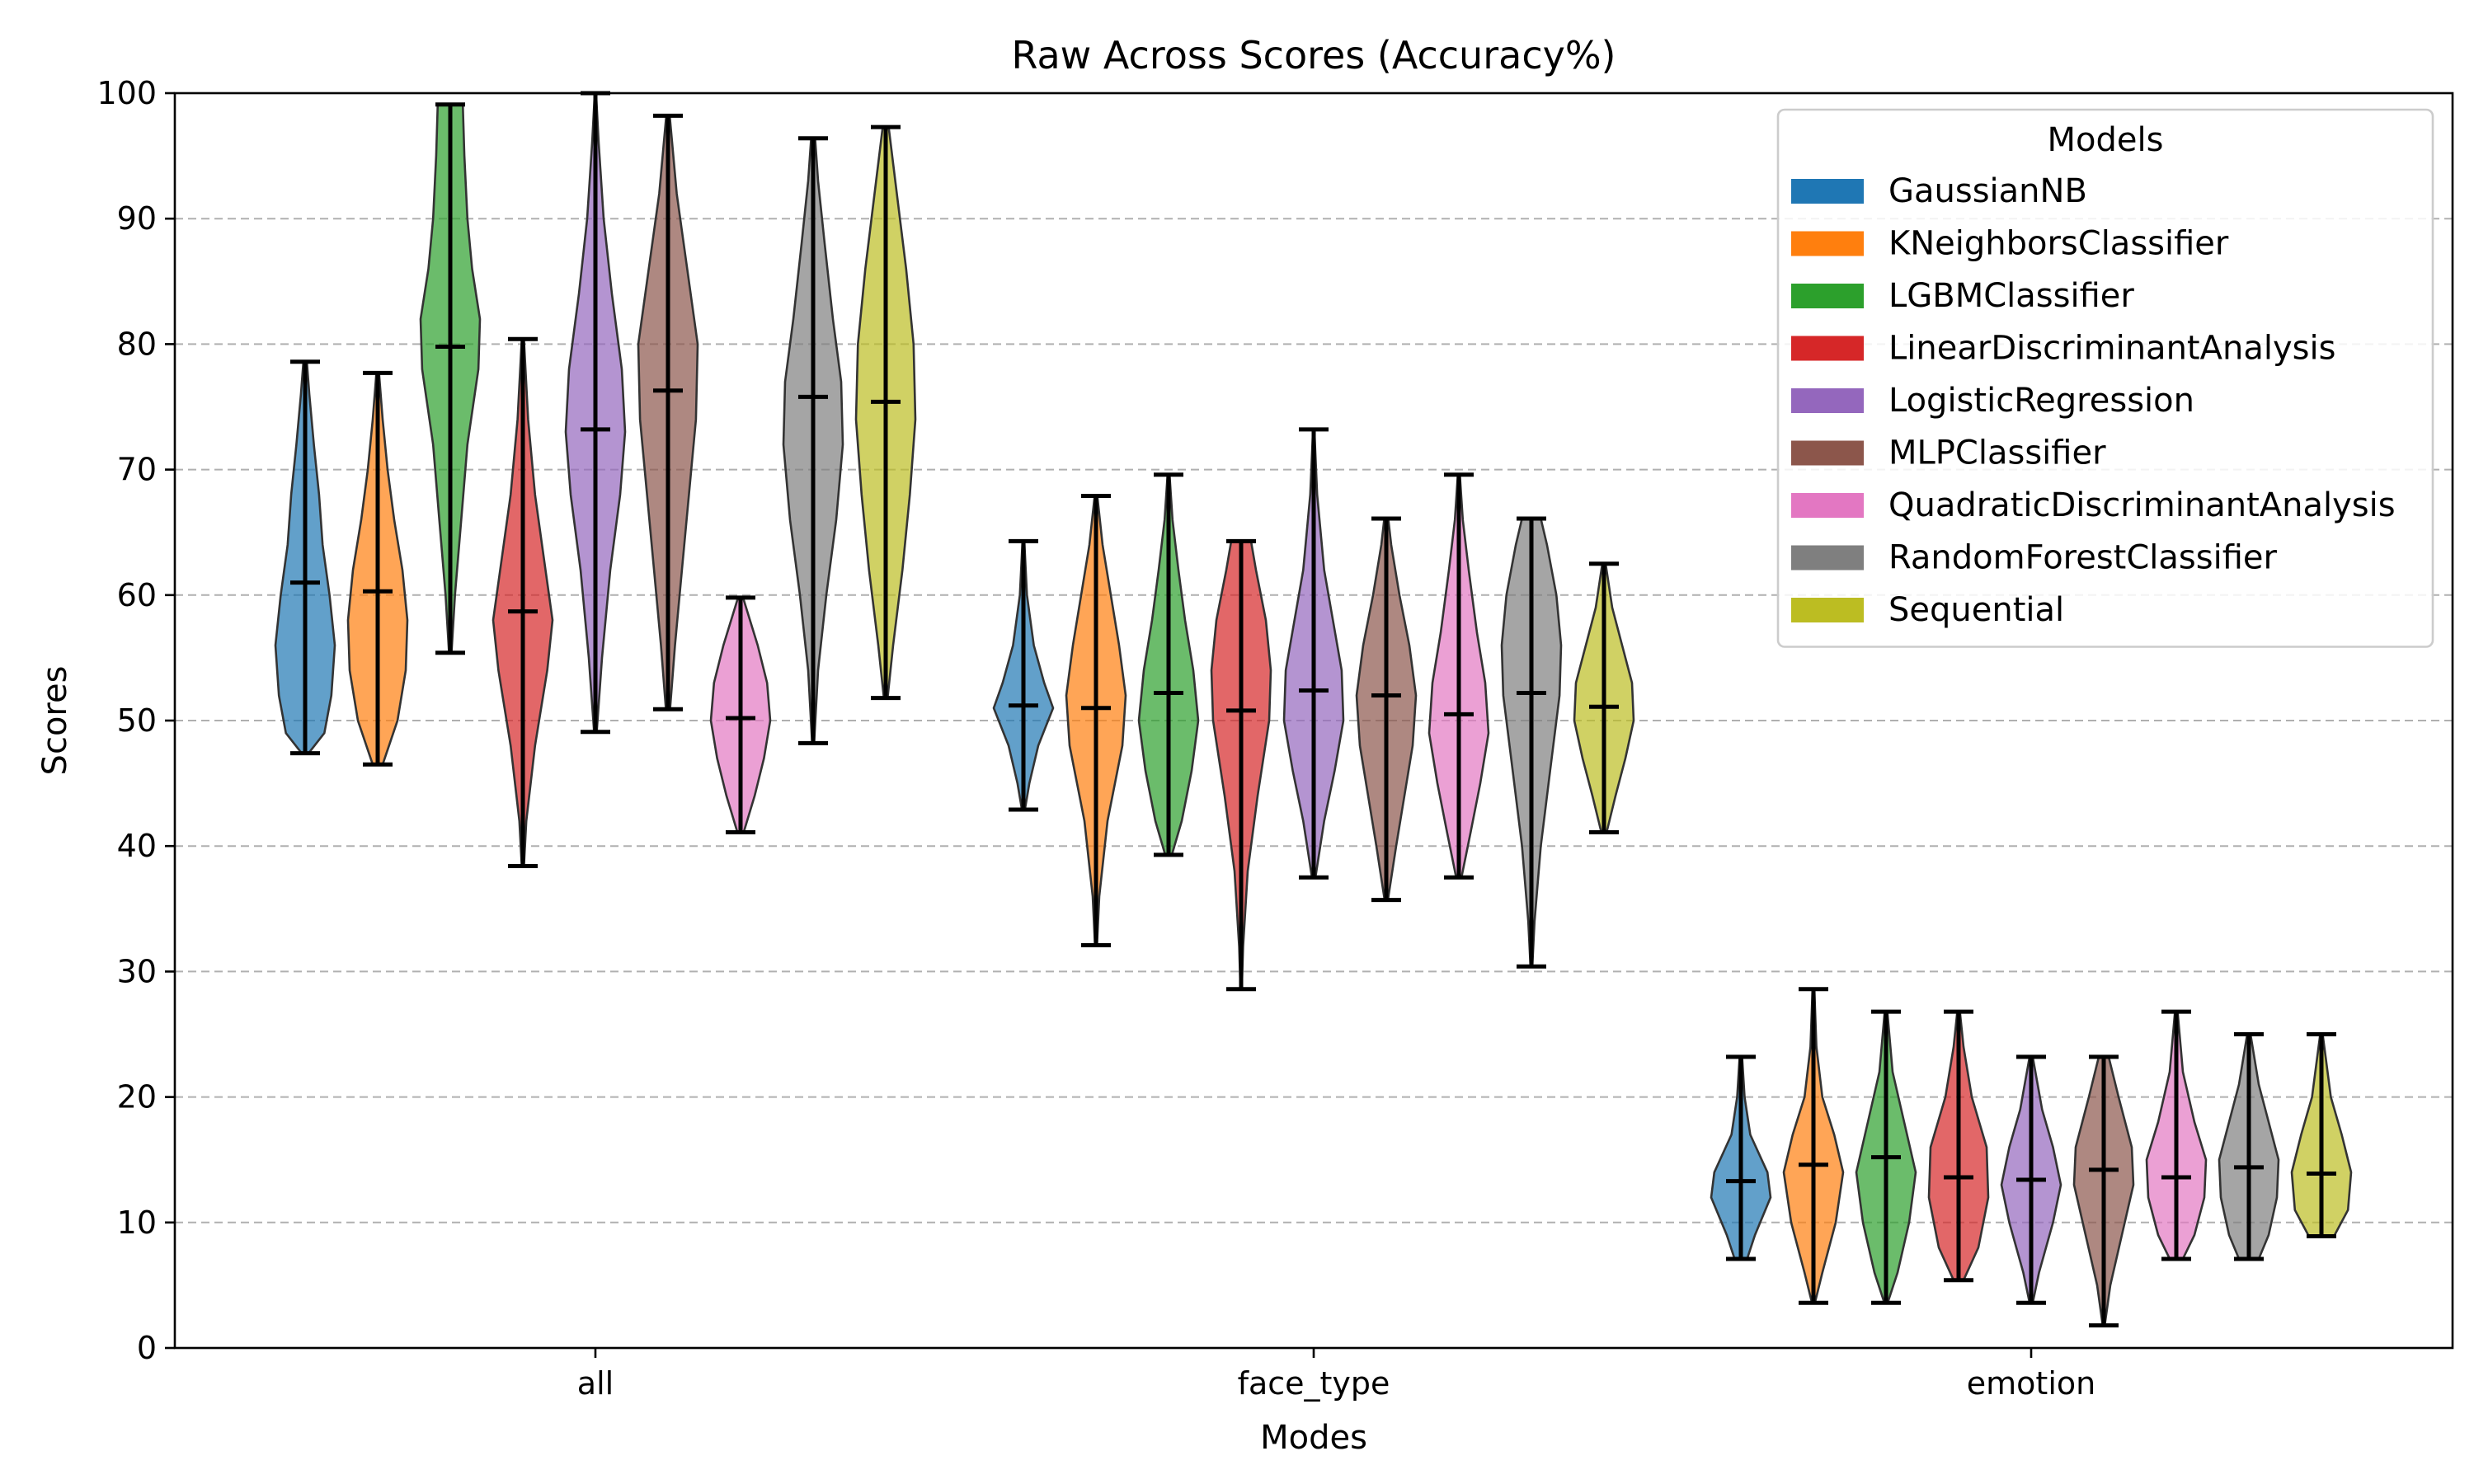 The height and width of the screenshot is (1484, 2474). I want to click on y-tick-label: 100, so click(126, 93).